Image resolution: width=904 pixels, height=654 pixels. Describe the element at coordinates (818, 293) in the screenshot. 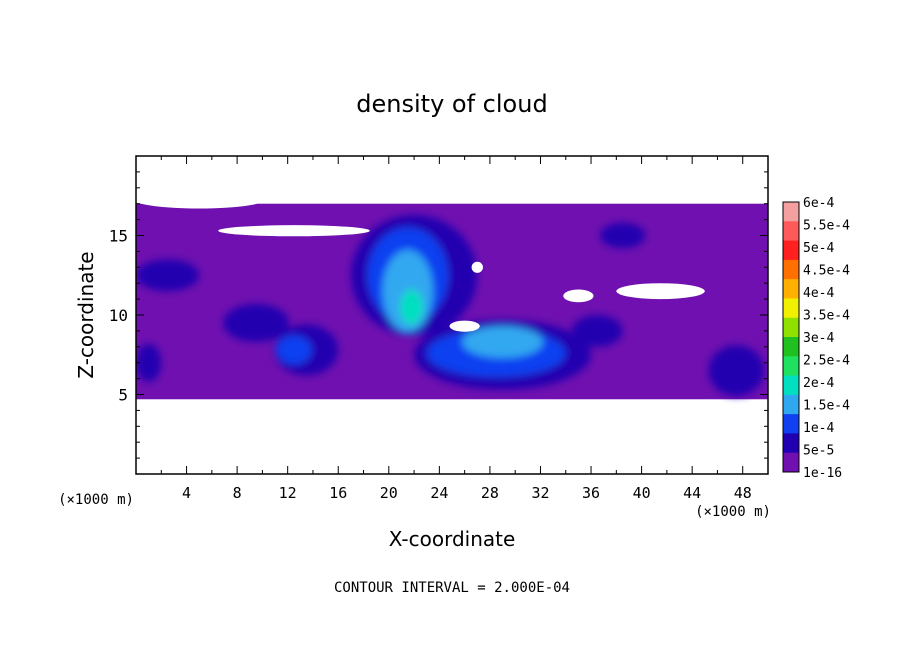

I see `colorbar-label-4: 4e-4` at that location.